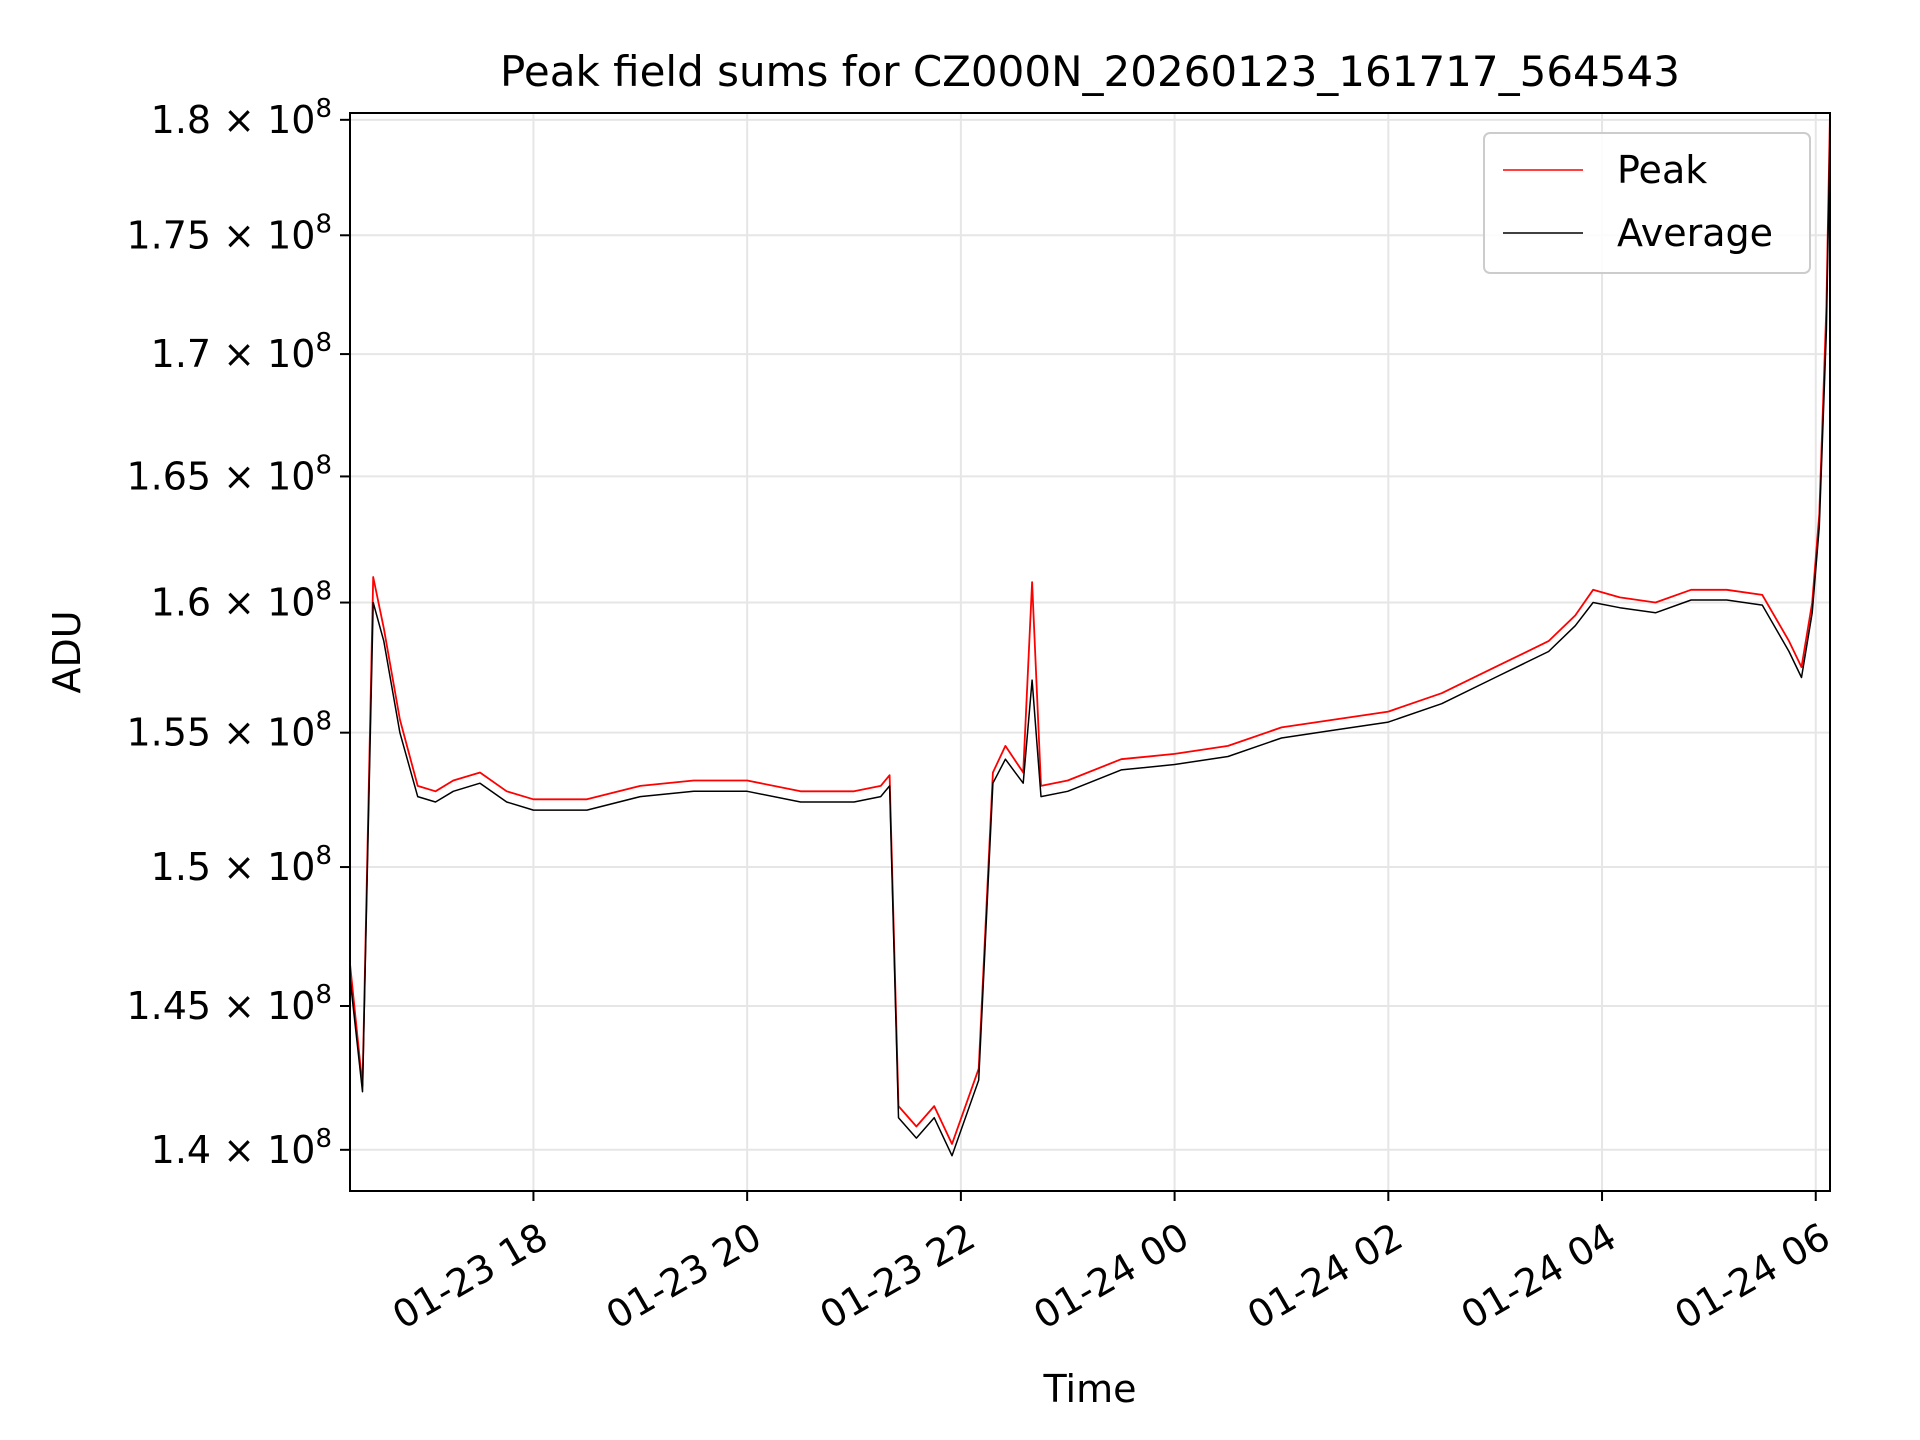  Describe the element at coordinates (220, 1006) in the screenshot. I see `y-tick-mantissa: 1.45 × 10` at that location.